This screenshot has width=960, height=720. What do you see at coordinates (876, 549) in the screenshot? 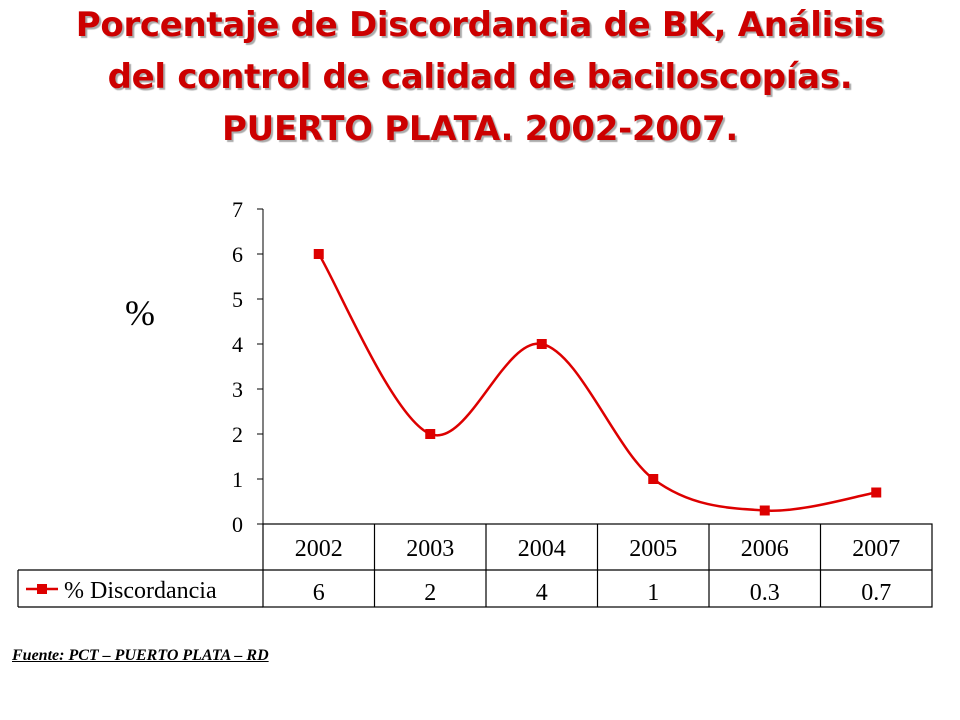
I see `x-tick-label: 2007` at bounding box center [876, 549].